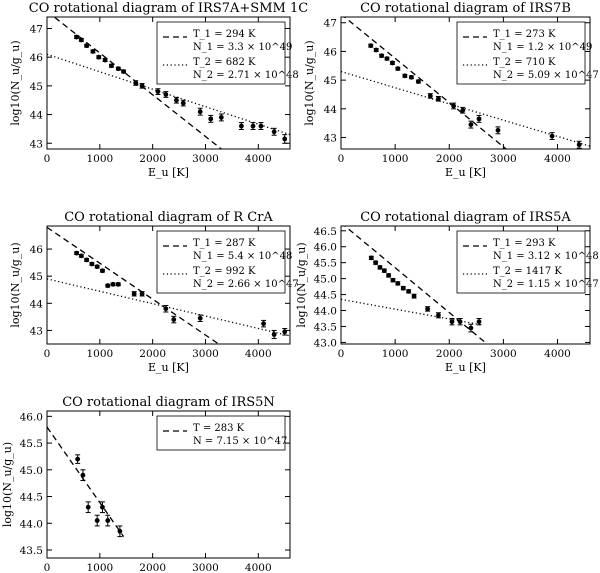 Image resolution: width=600 pixels, height=573 pixels. What do you see at coordinates (415, 285) in the screenshot?
I see `fit-line-dashed` at bounding box center [415, 285].